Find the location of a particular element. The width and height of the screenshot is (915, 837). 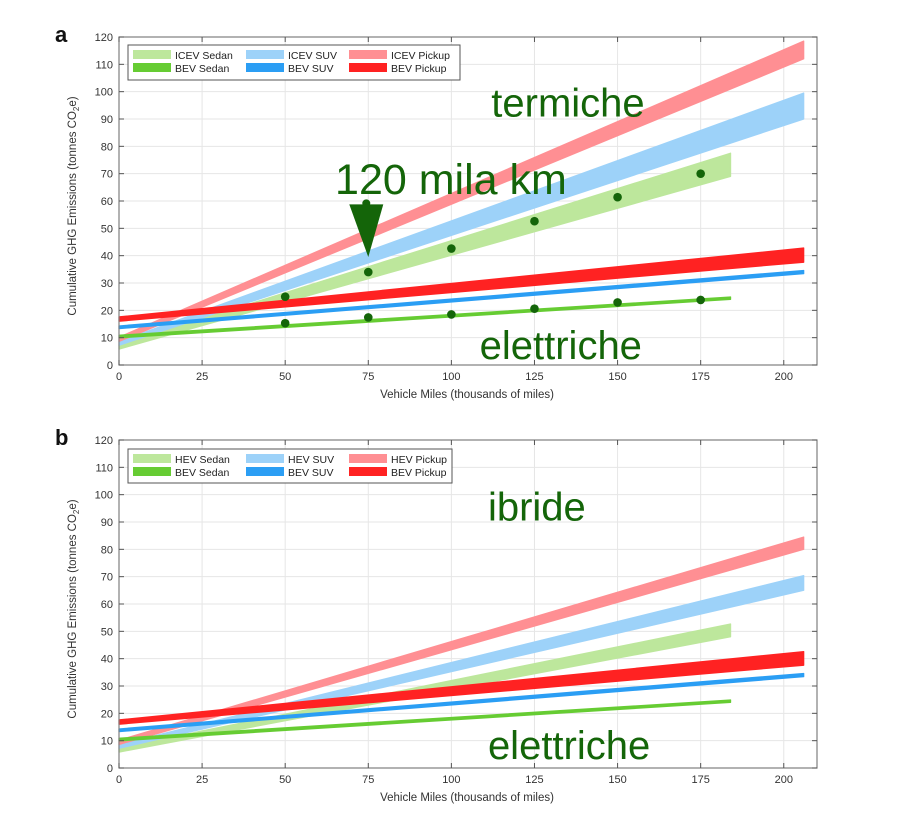

y-tick-label: 50 is located at coordinates (107, 229).